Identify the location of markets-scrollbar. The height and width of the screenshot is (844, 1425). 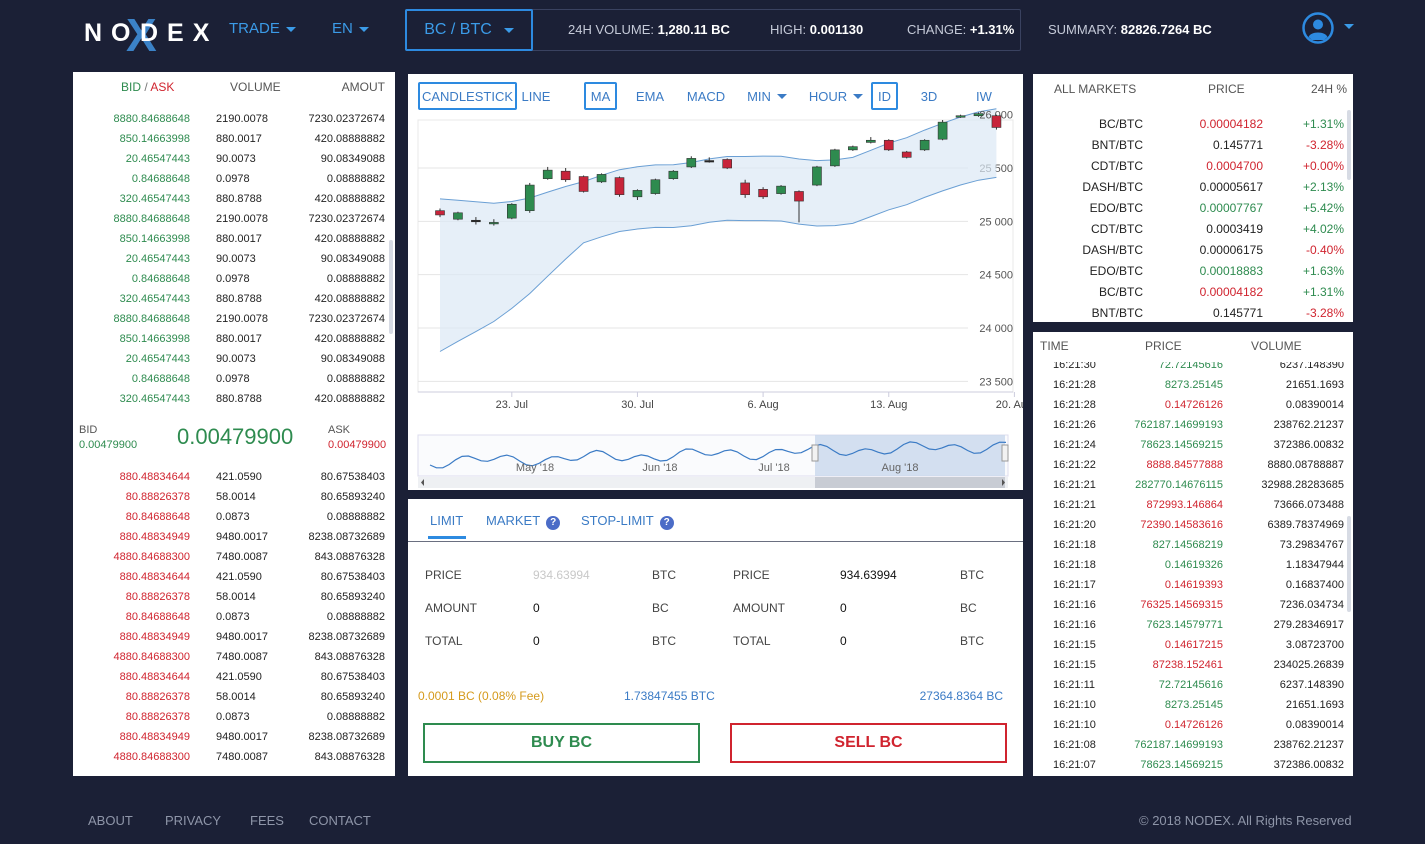
(1349, 145).